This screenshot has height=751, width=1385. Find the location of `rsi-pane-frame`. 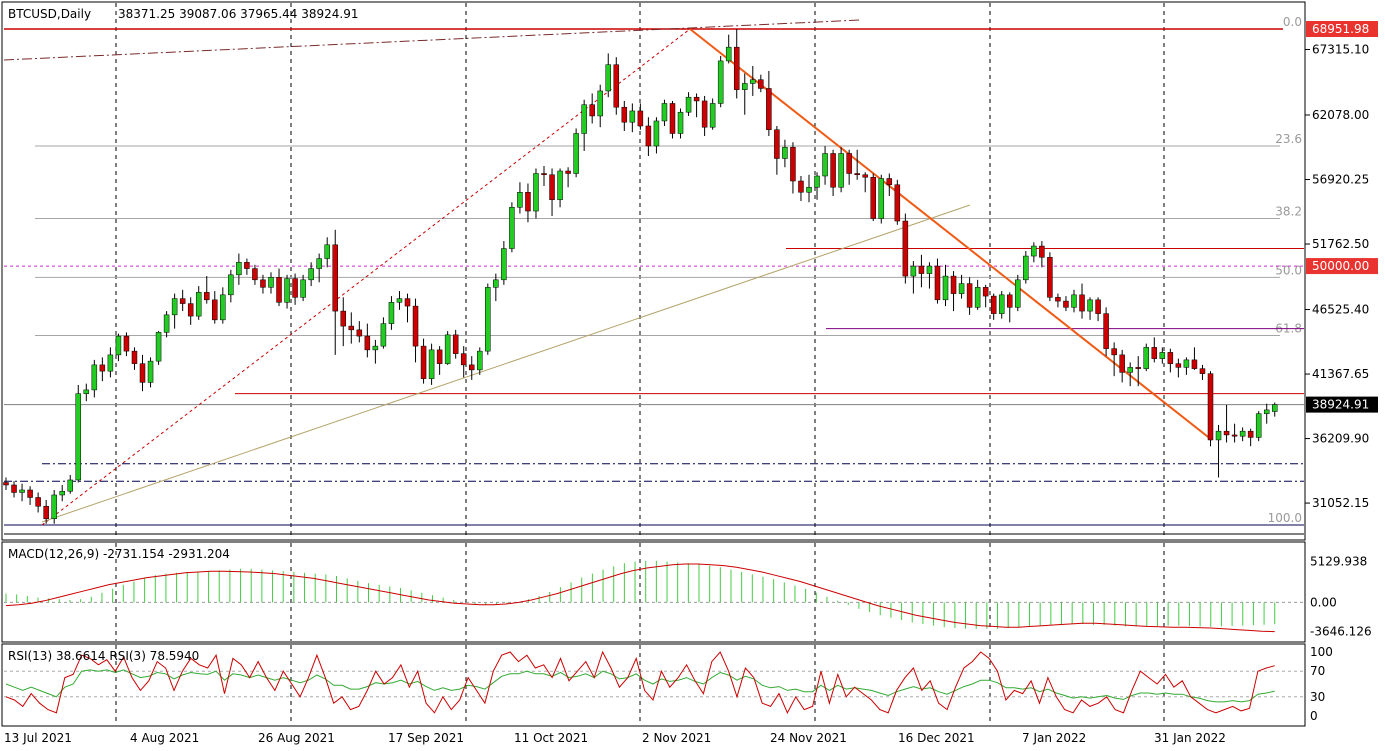

rsi-pane-frame is located at coordinates (653, 685).